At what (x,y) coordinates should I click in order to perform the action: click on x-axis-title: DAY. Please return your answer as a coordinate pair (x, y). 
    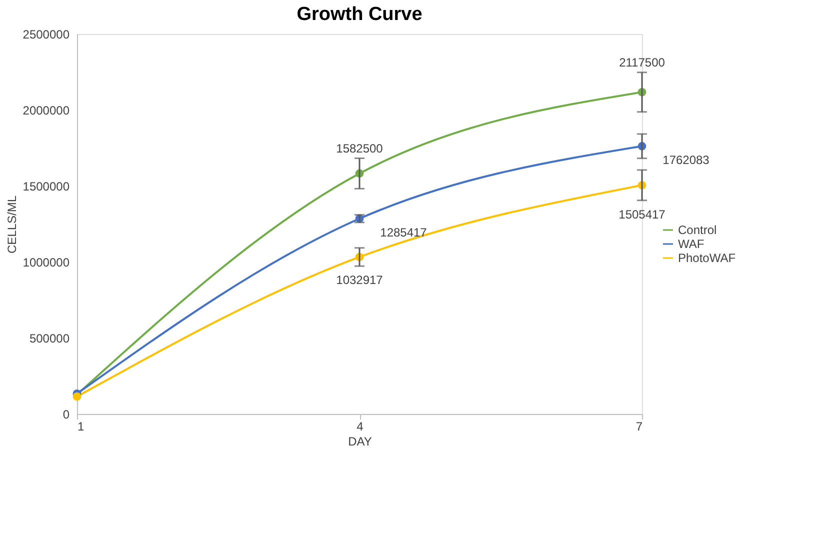
    Looking at the image, I should click on (360, 441).